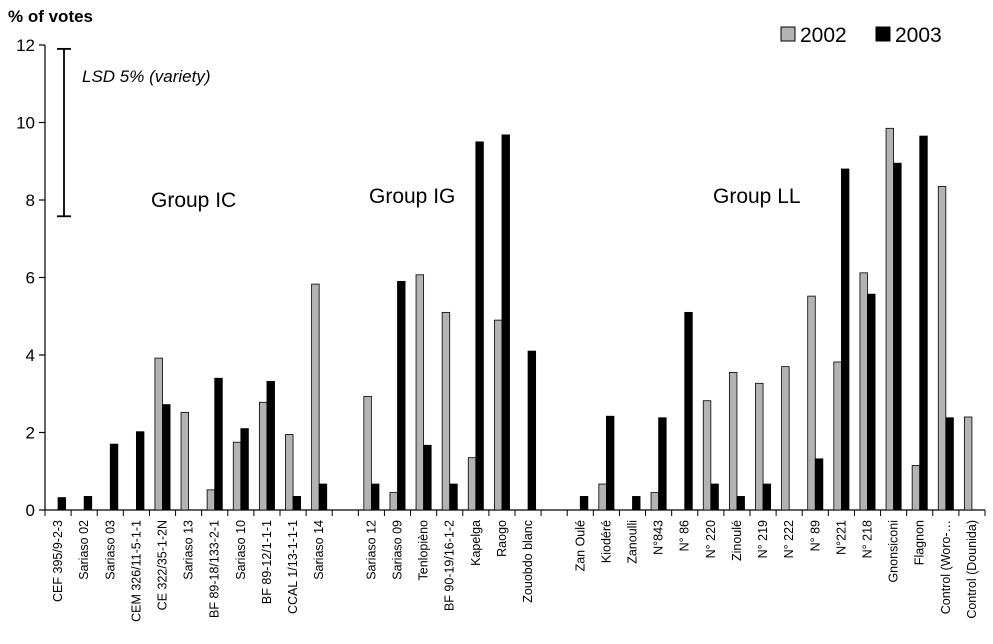 This screenshot has width=993, height=644. Describe the element at coordinates (110, 550) in the screenshot. I see `category-label-2: Sariaso 03` at that location.